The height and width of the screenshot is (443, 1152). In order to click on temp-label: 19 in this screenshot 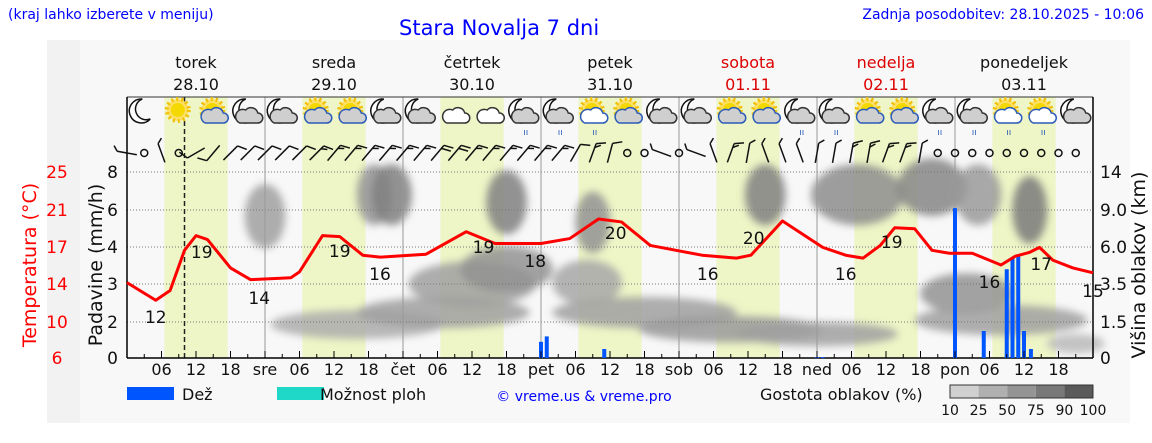, I will do `click(202, 253)`.